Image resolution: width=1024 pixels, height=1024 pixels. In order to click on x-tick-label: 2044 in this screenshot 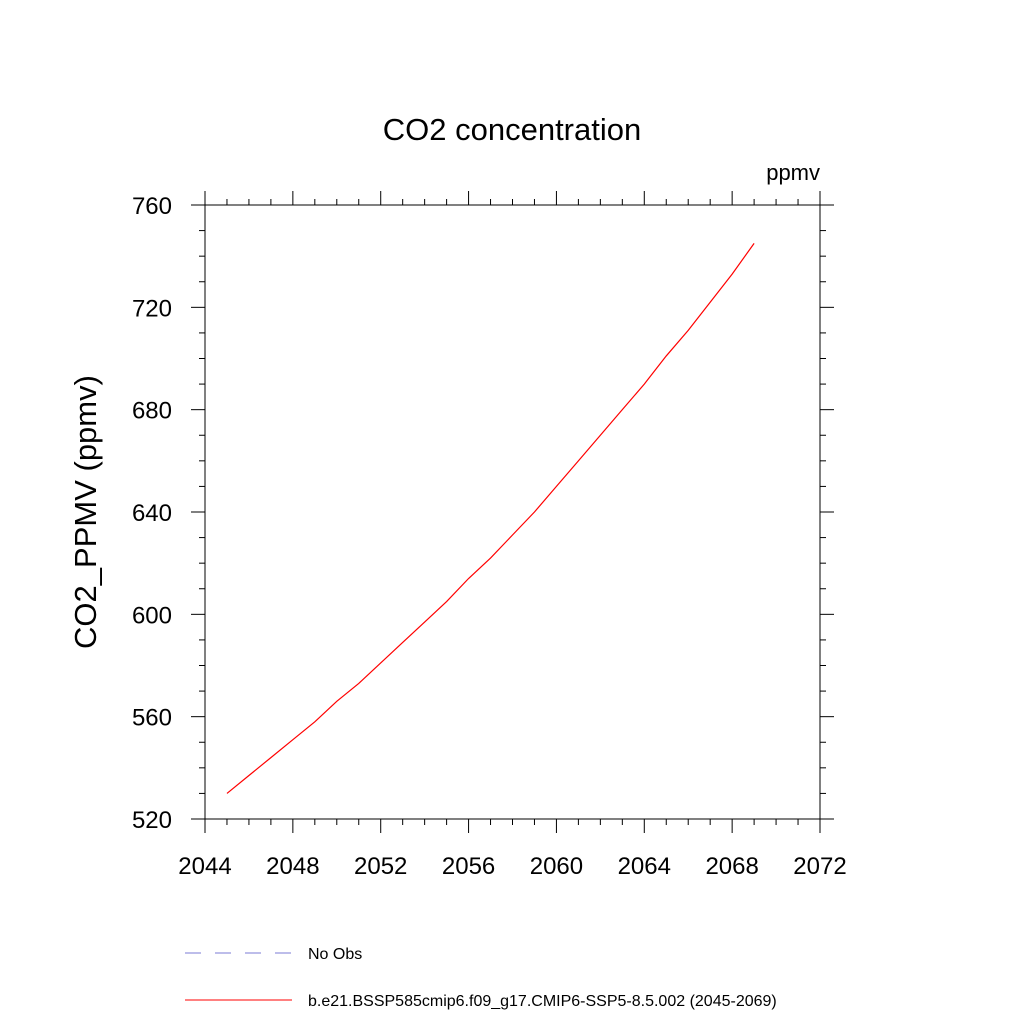, I will do `click(204, 866)`.